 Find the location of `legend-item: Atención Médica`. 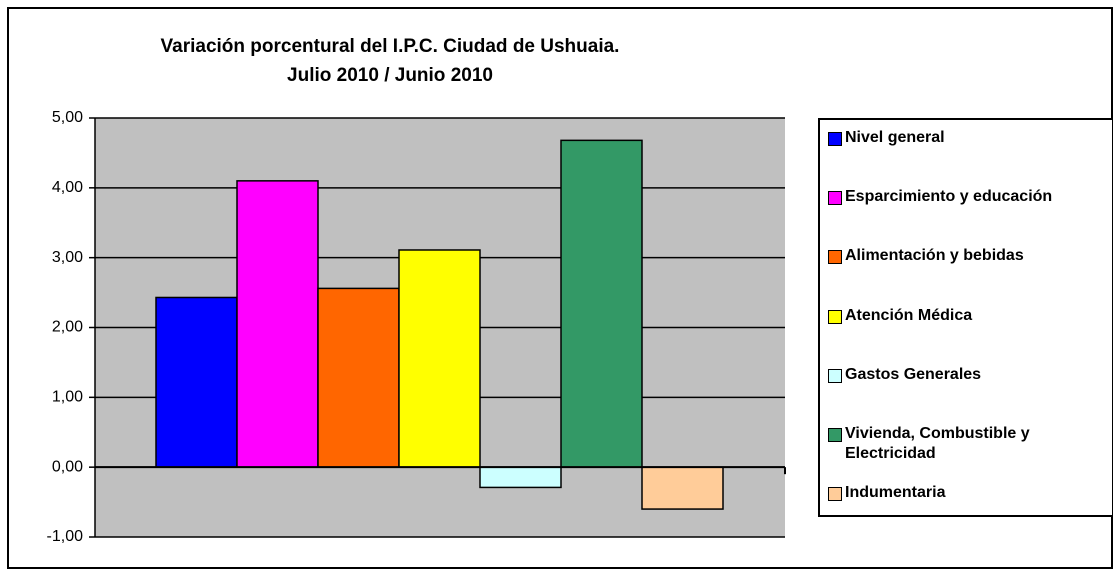

legend-item: Atención Médica is located at coordinates (961, 316).